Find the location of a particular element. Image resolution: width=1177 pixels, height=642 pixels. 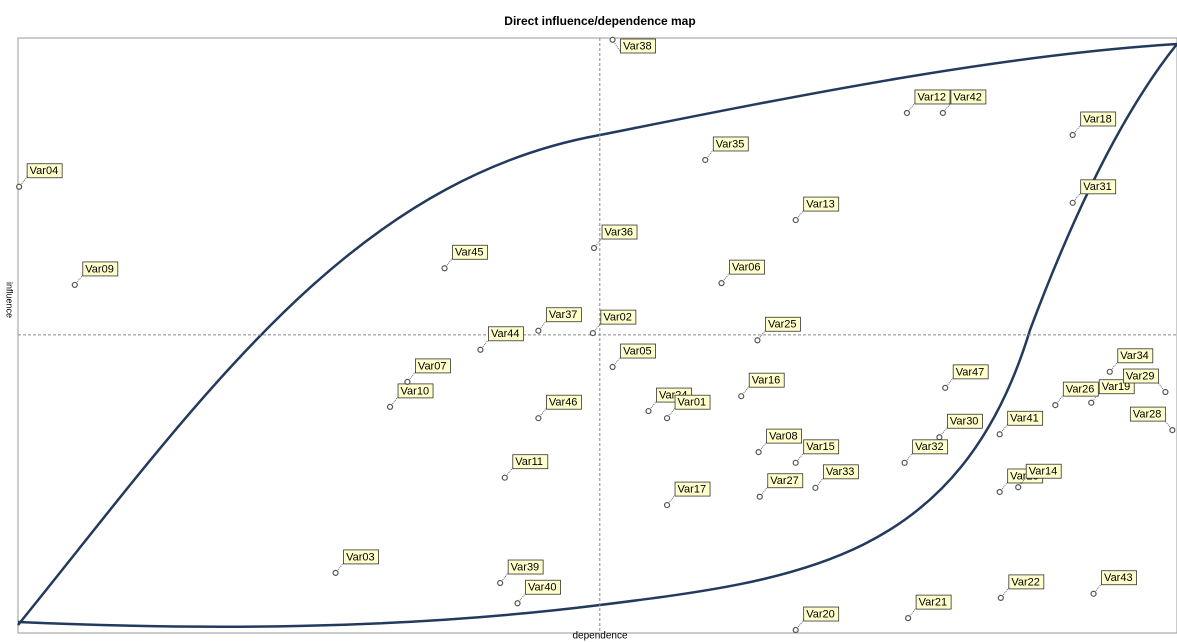

point-label: Var41 is located at coordinates (1024, 419).